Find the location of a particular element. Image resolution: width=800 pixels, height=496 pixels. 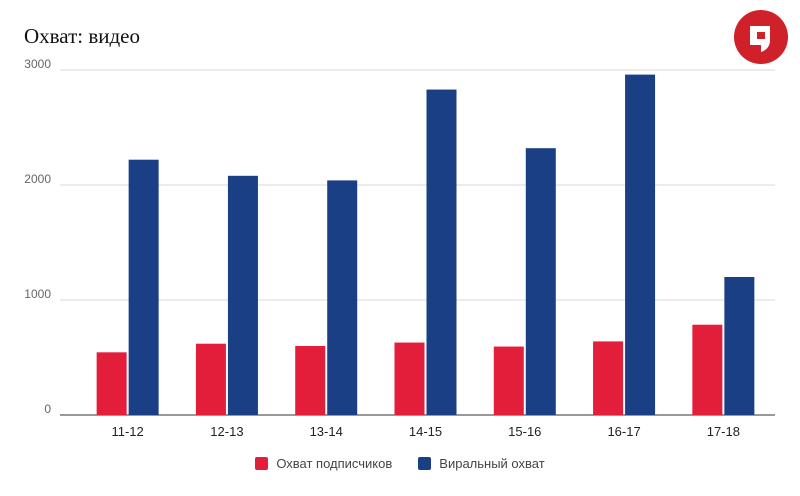

legend-label-subscribers: Охват подписчиков is located at coordinates (334, 463).